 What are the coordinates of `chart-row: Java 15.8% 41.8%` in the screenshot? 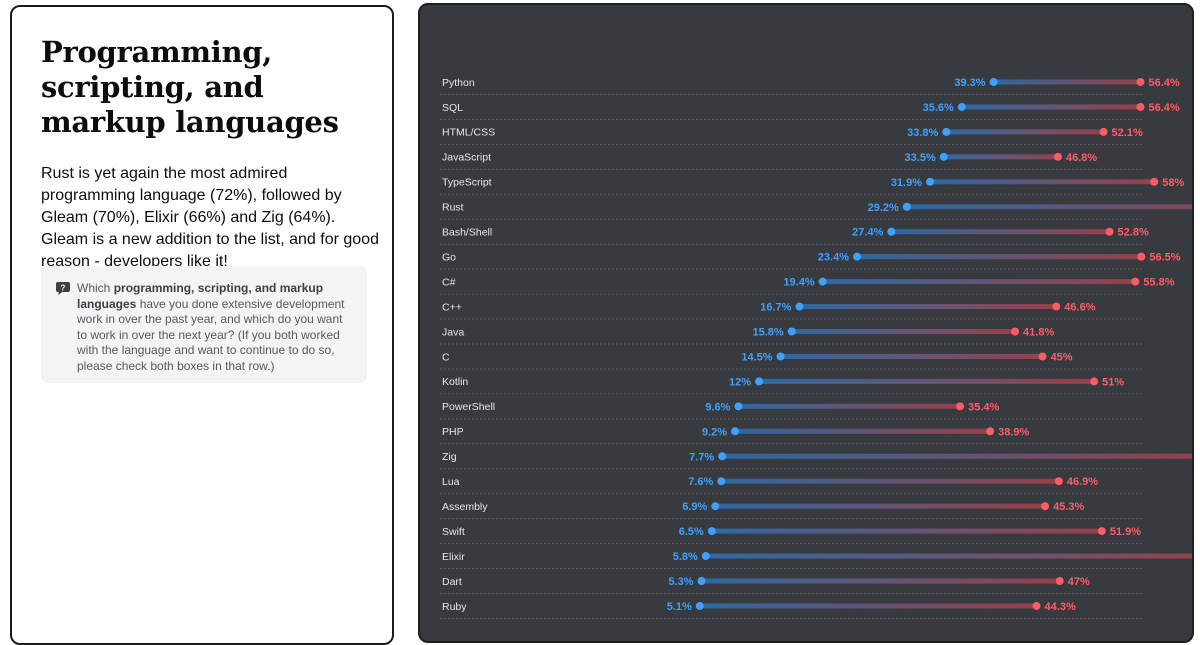 It's located at (791, 335).